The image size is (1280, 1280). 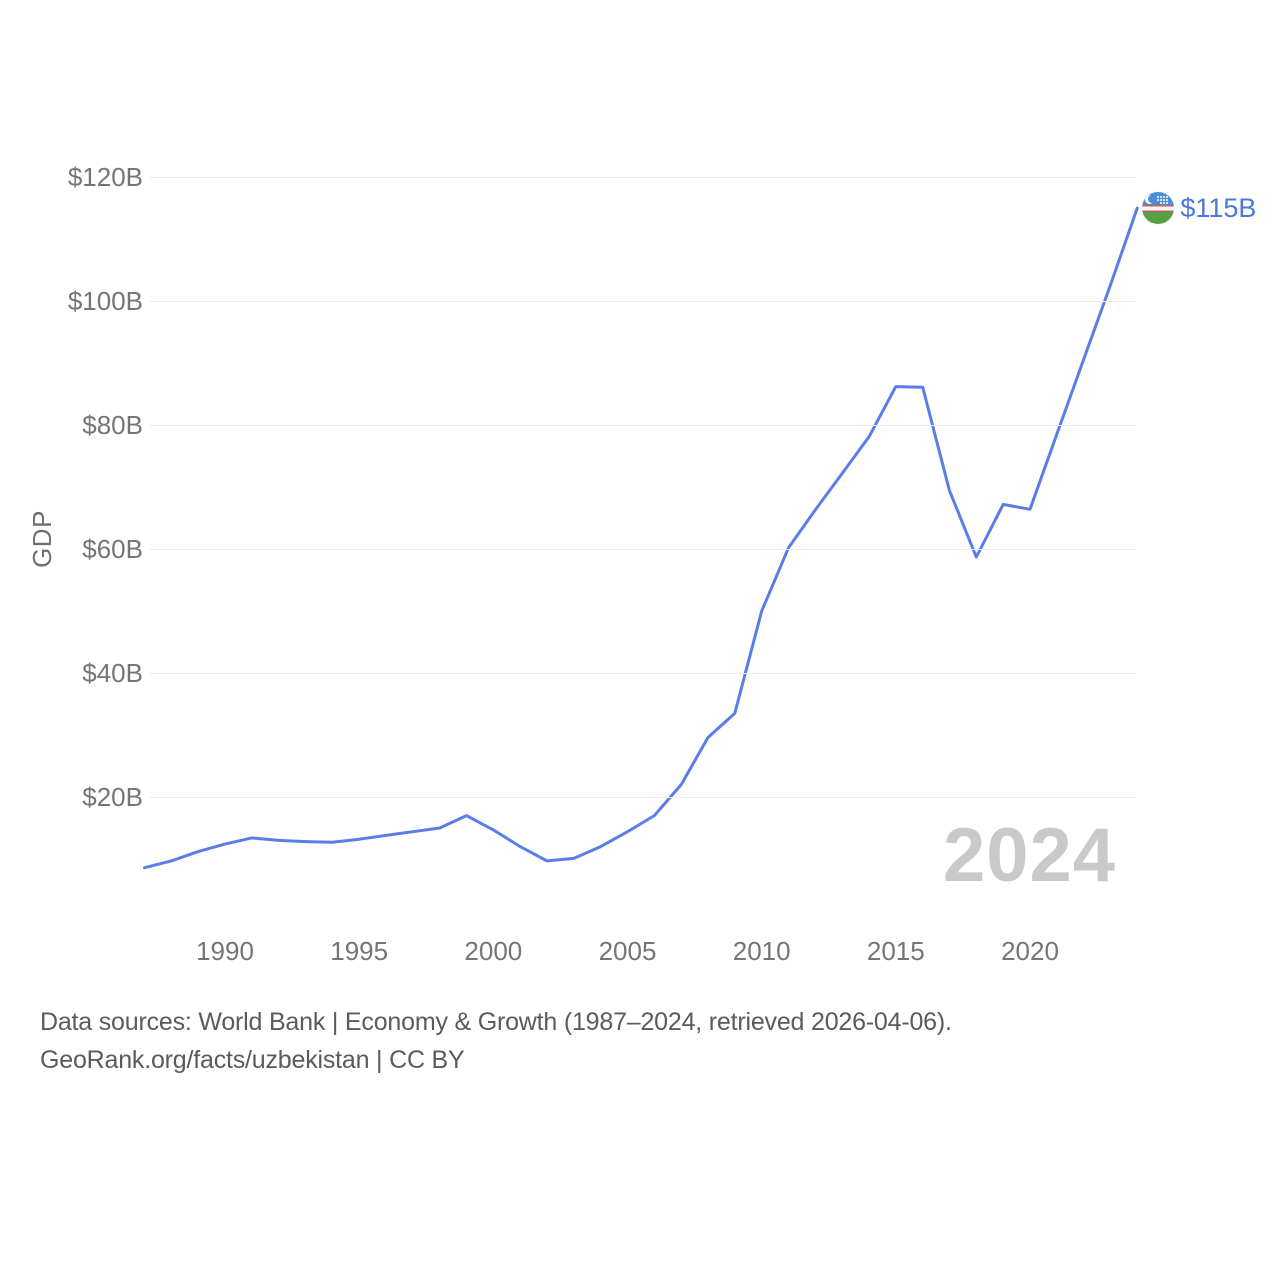 I want to click on x-axis-tick-label: 2020, so click(x=1030, y=951).